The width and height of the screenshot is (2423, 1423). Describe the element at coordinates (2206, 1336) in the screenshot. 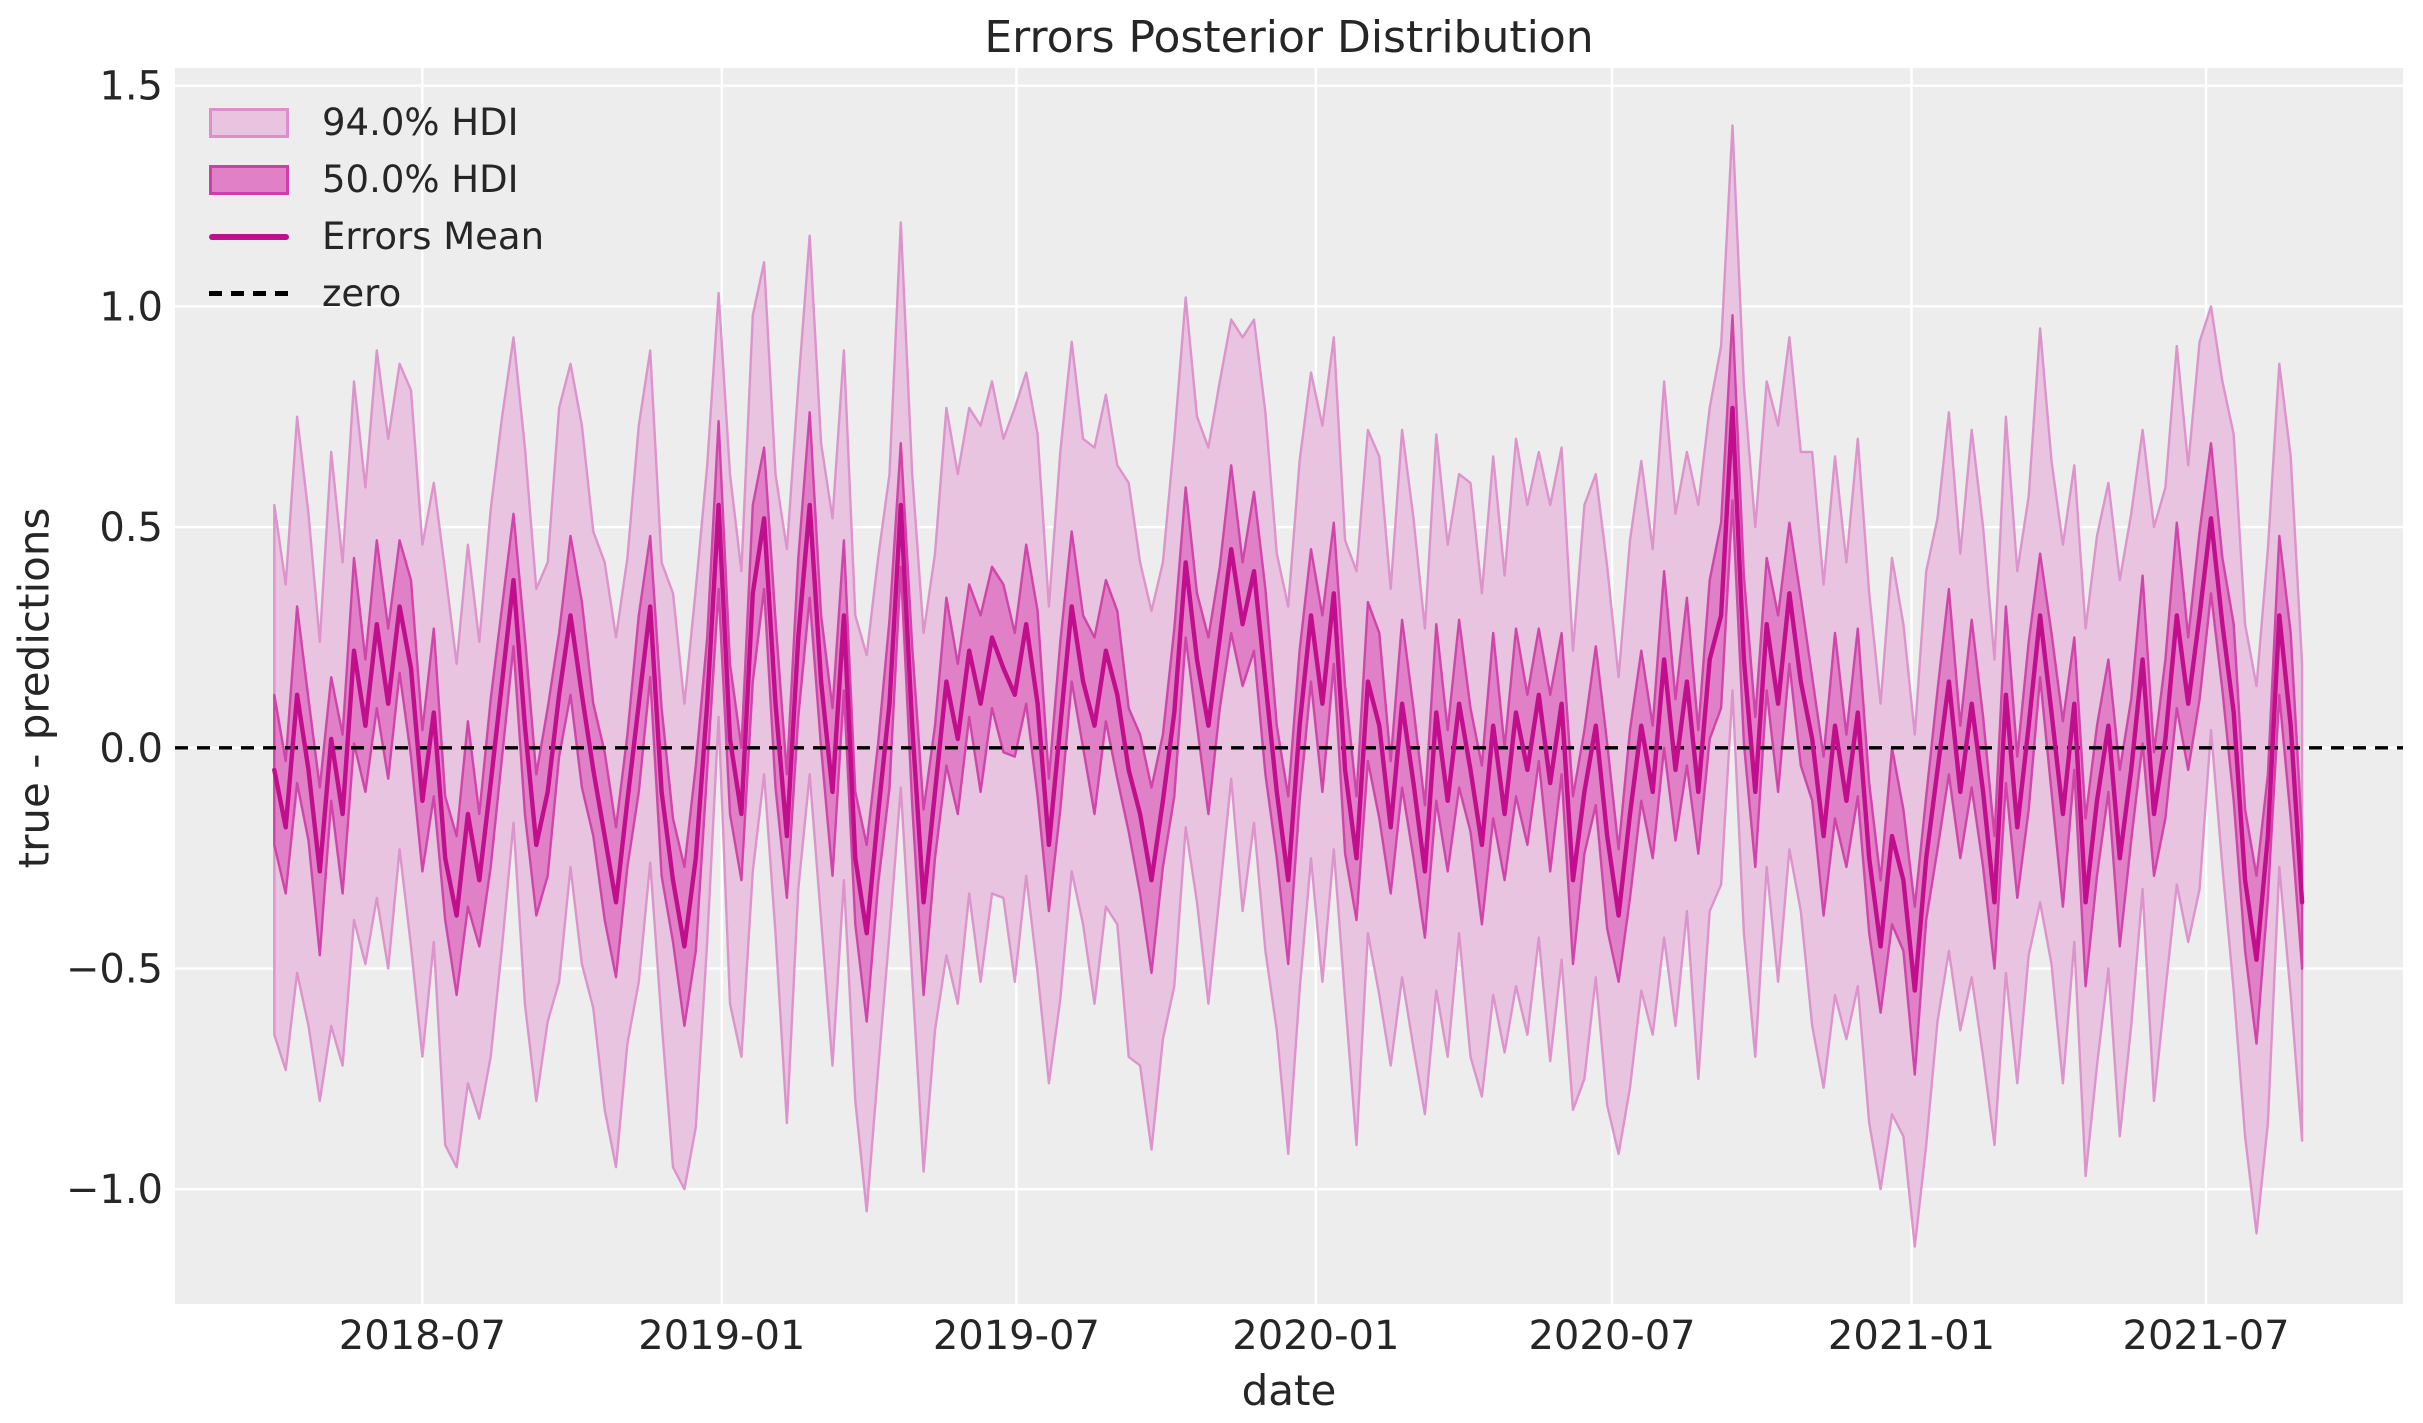

I see `x-tick-label: 2021-07` at that location.